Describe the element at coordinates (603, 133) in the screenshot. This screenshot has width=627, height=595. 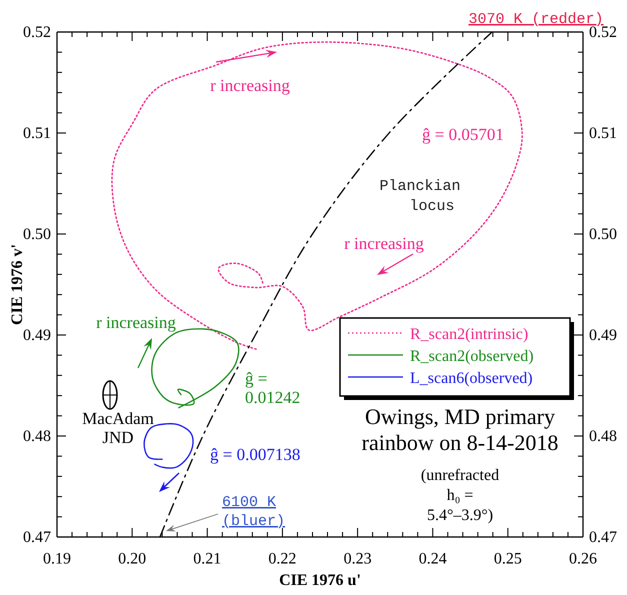
I see `y2-tick-label: 0.51` at that location.